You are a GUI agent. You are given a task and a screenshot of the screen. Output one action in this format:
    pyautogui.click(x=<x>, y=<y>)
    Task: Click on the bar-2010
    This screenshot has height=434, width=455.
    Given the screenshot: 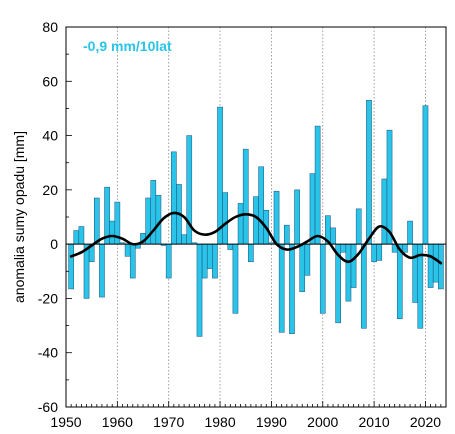 What is the action you would take?
    pyautogui.click(x=374, y=253)
    